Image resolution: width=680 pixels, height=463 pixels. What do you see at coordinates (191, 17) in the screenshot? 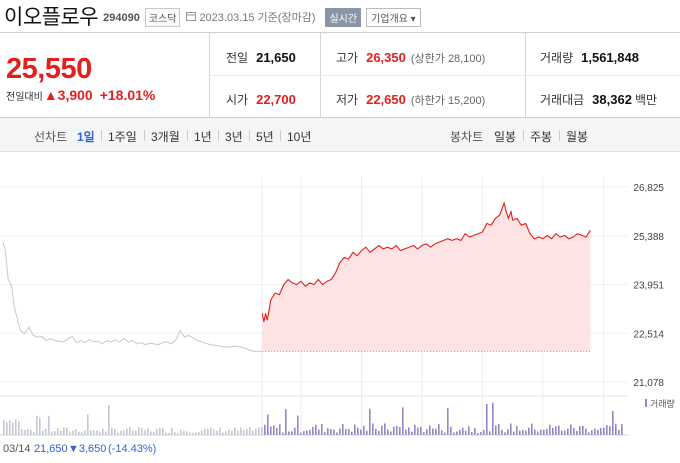
I see `calendar-icon` at bounding box center [191, 17].